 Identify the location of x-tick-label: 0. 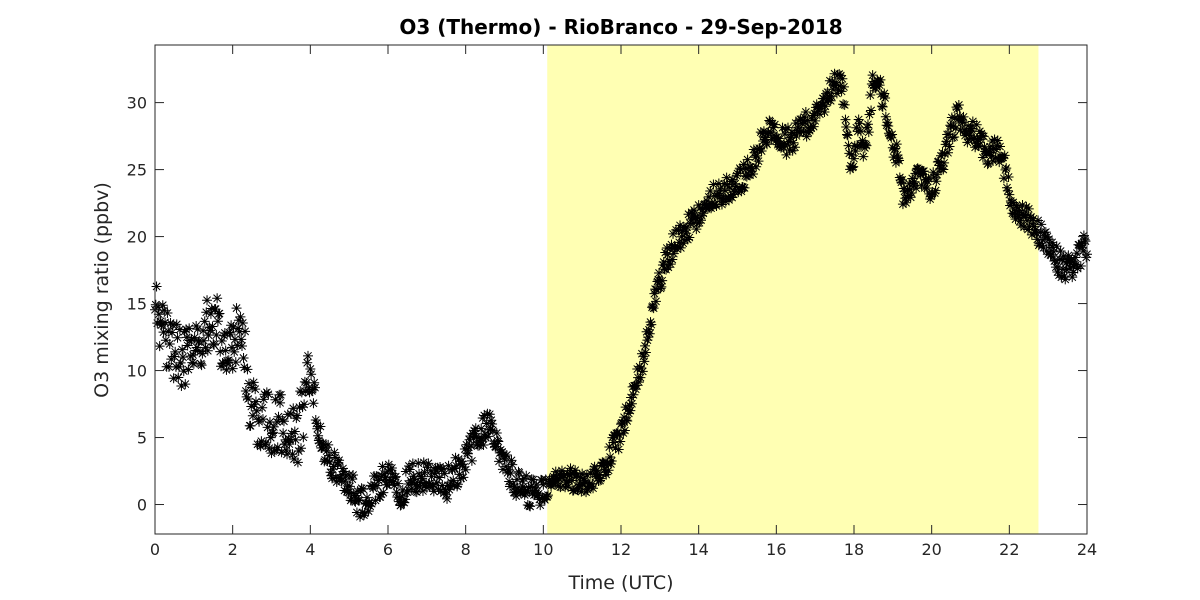
(155, 549).